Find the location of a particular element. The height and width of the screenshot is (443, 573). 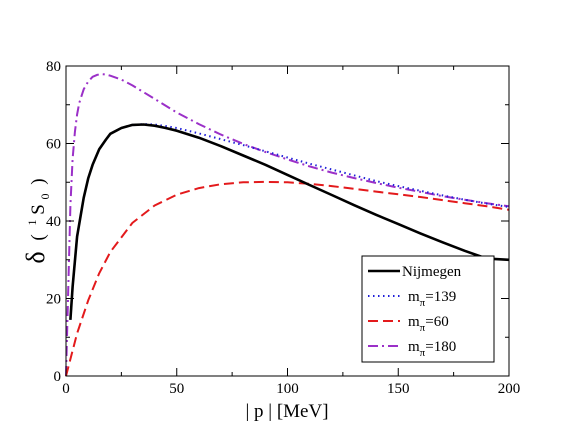

x-tick-label: 0 is located at coordinates (66, 389).